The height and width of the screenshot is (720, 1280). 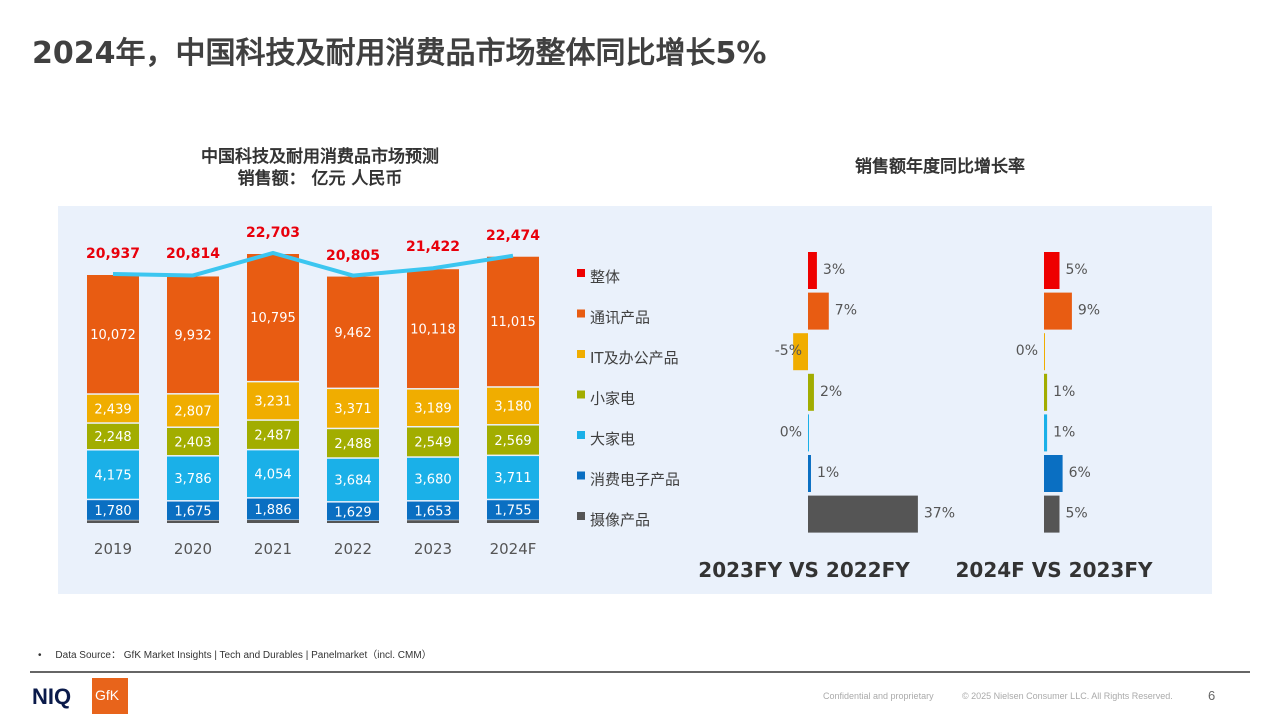 I want to click on bar-data-label: 9,462, so click(x=352, y=333).